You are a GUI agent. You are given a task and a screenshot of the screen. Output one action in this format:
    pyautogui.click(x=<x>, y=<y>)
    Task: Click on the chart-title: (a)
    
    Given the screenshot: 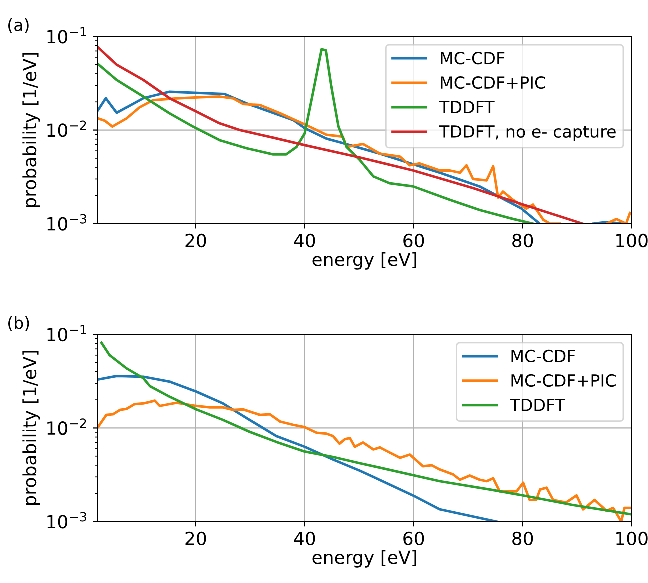 What is the action you would take?
    pyautogui.click(x=18, y=26)
    